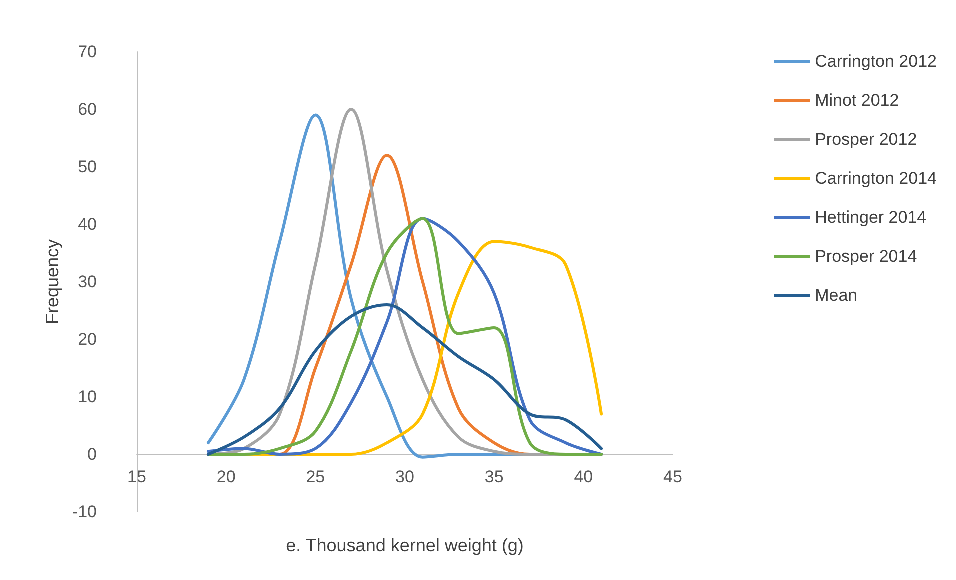 The width and height of the screenshot is (956, 580). Describe the element at coordinates (137, 477) in the screenshot. I see `x-tick-label: 15` at that location.